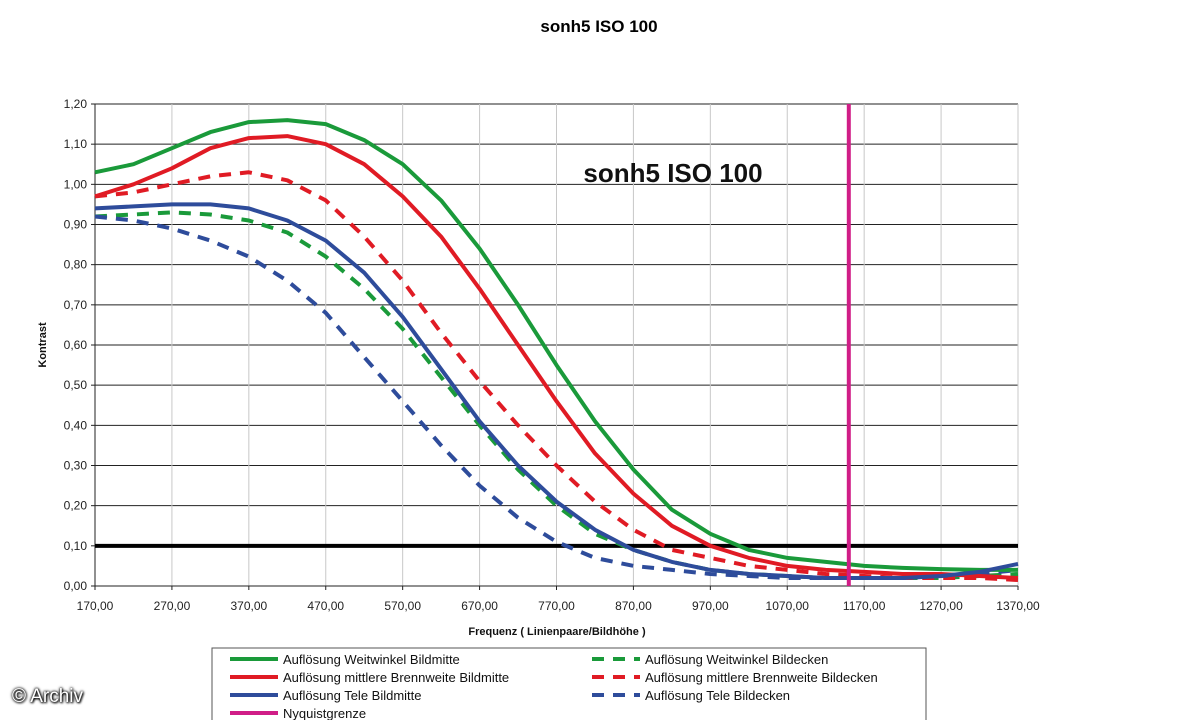 The height and width of the screenshot is (720, 1199). I want to click on x-tick-label: 1370,00, so click(1018, 606).